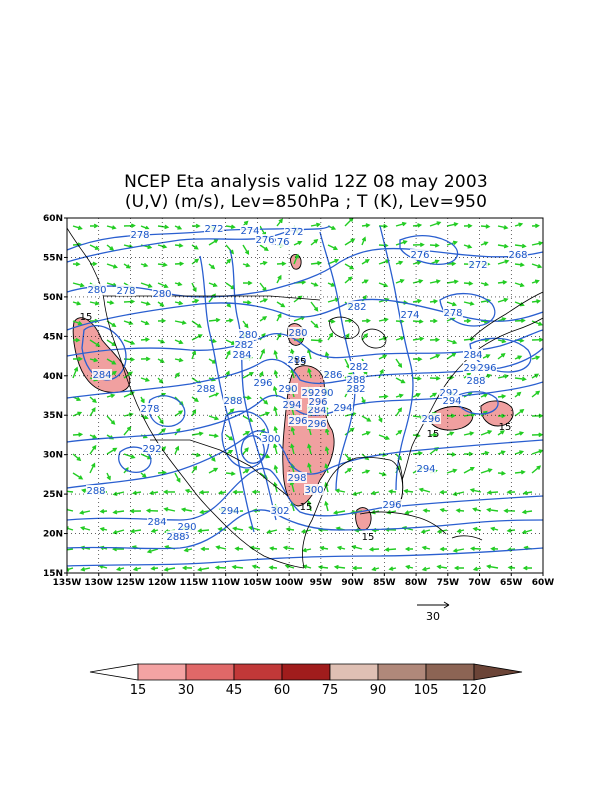 The height and width of the screenshot is (792, 612). What do you see at coordinates (543, 583) in the screenshot?
I see `lon-label: 60W` at bounding box center [543, 583].